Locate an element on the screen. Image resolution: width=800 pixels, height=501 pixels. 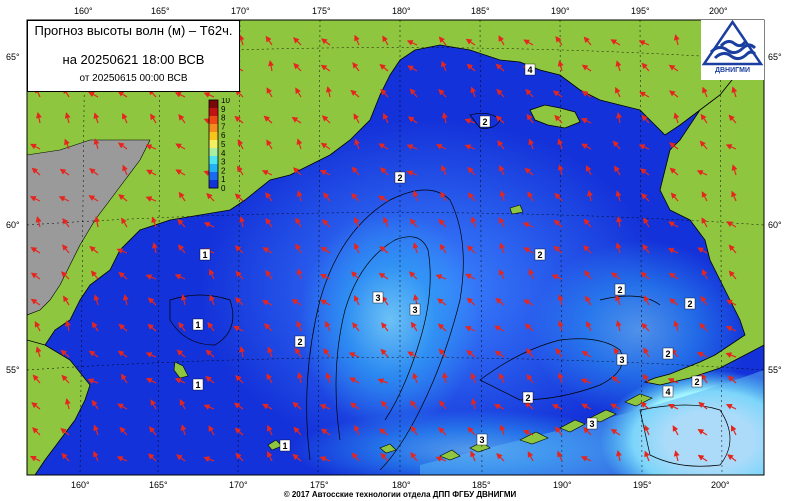
lon-label: 165° is located at coordinates (158, 485).